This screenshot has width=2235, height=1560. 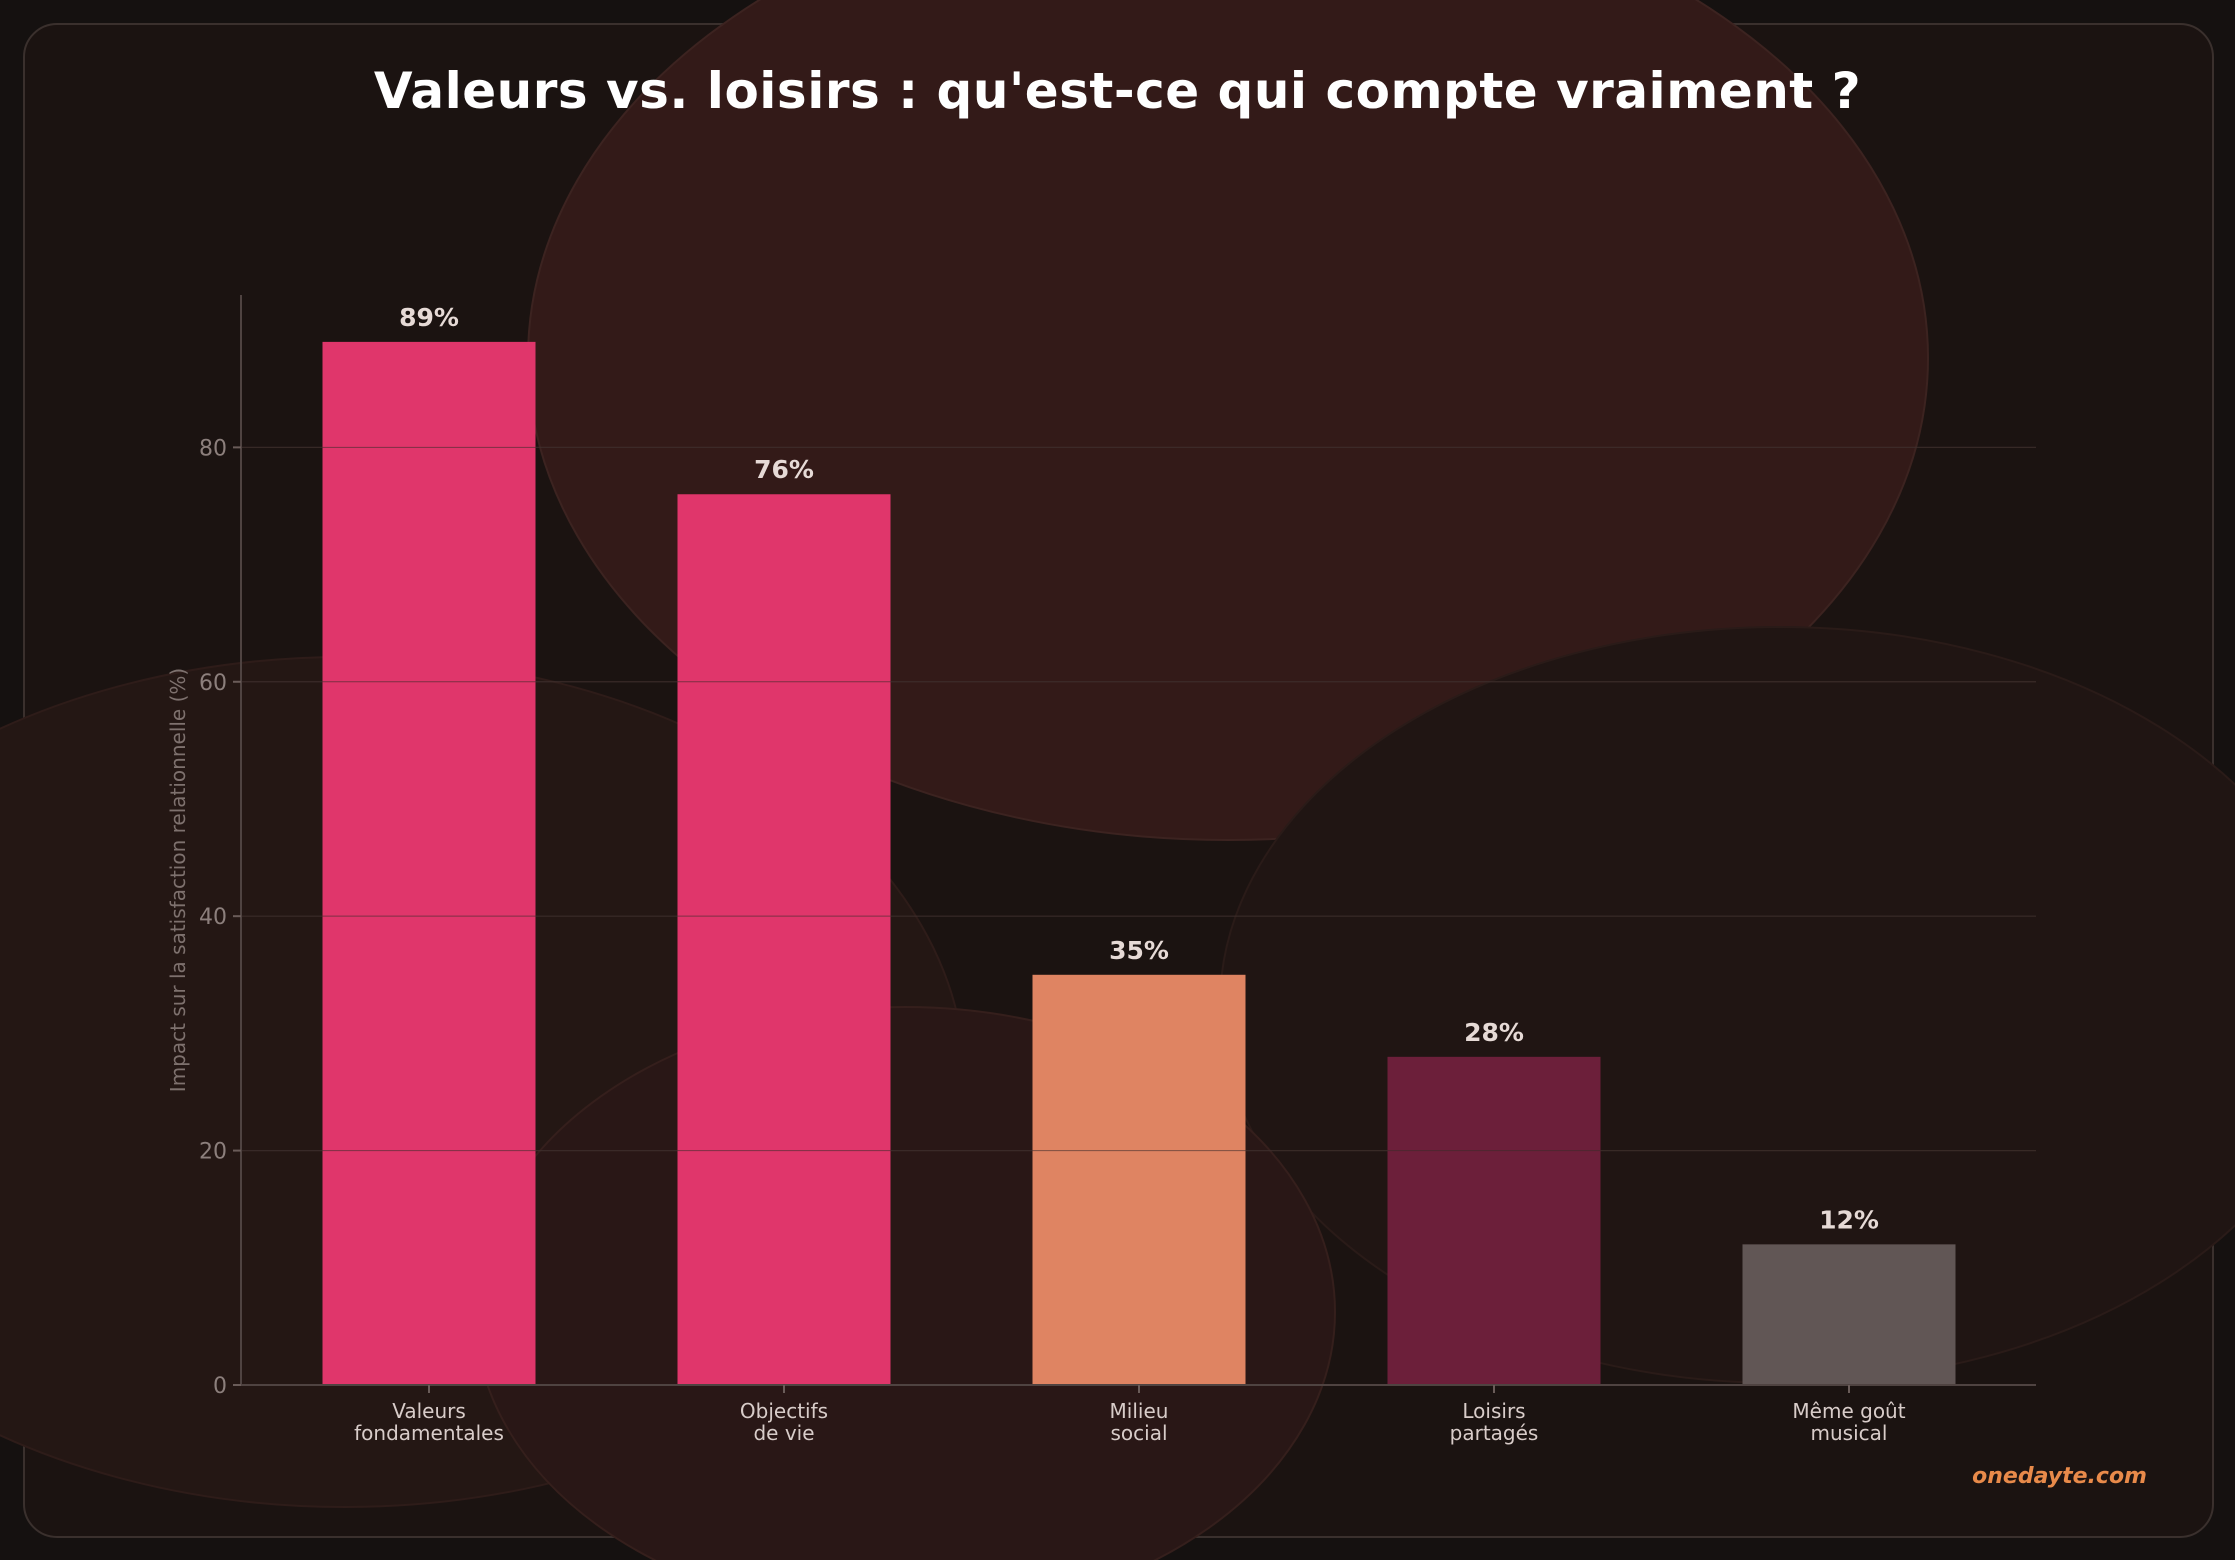 What do you see at coordinates (429, 1433) in the screenshot?
I see `x-tick-label-0-1: fondamentales` at bounding box center [429, 1433].